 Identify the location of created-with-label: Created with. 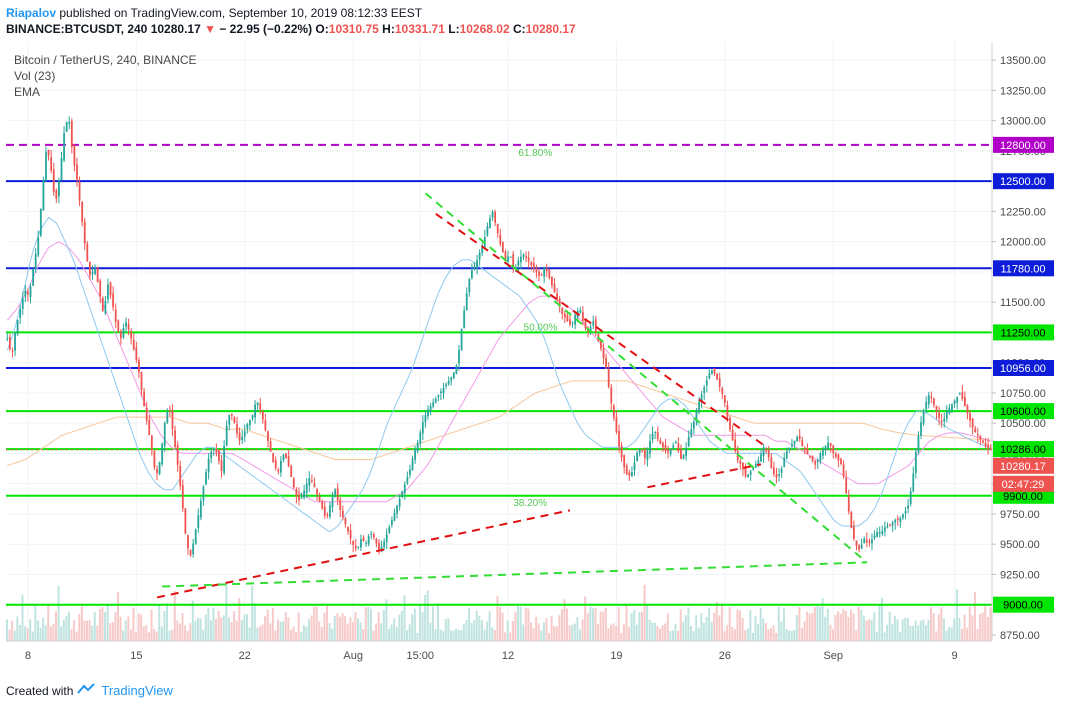
(40, 690).